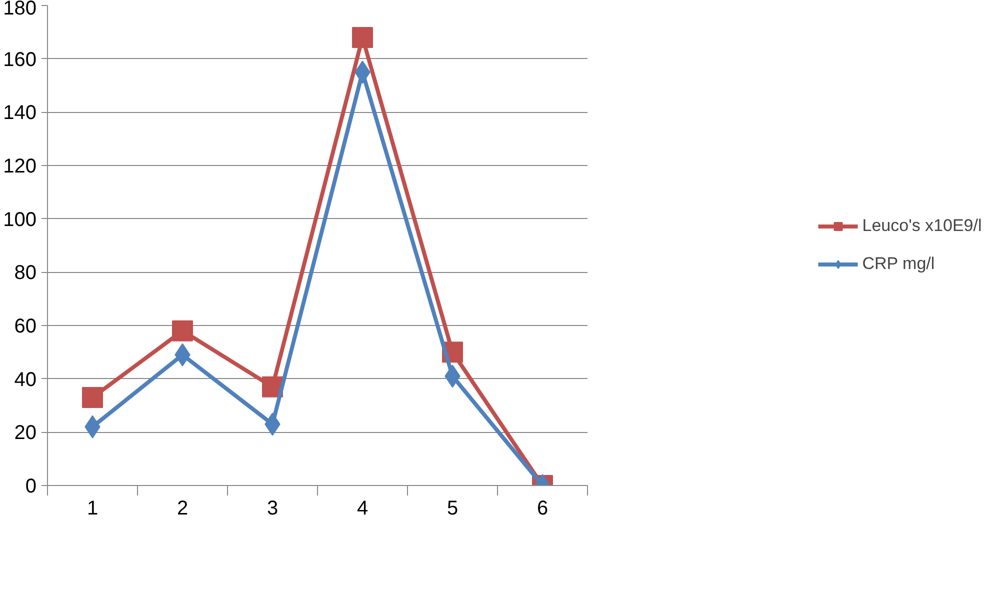  I want to click on x-tick-label: 5, so click(452, 509).